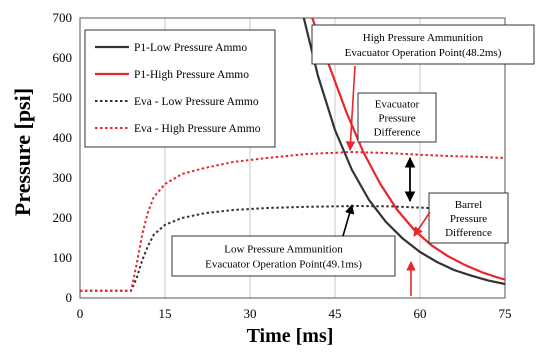 The width and height of the screenshot is (545, 352). What do you see at coordinates (196, 102) in the screenshot?
I see `legend-label-3: Eva - Low Pressure Ammo` at bounding box center [196, 102].